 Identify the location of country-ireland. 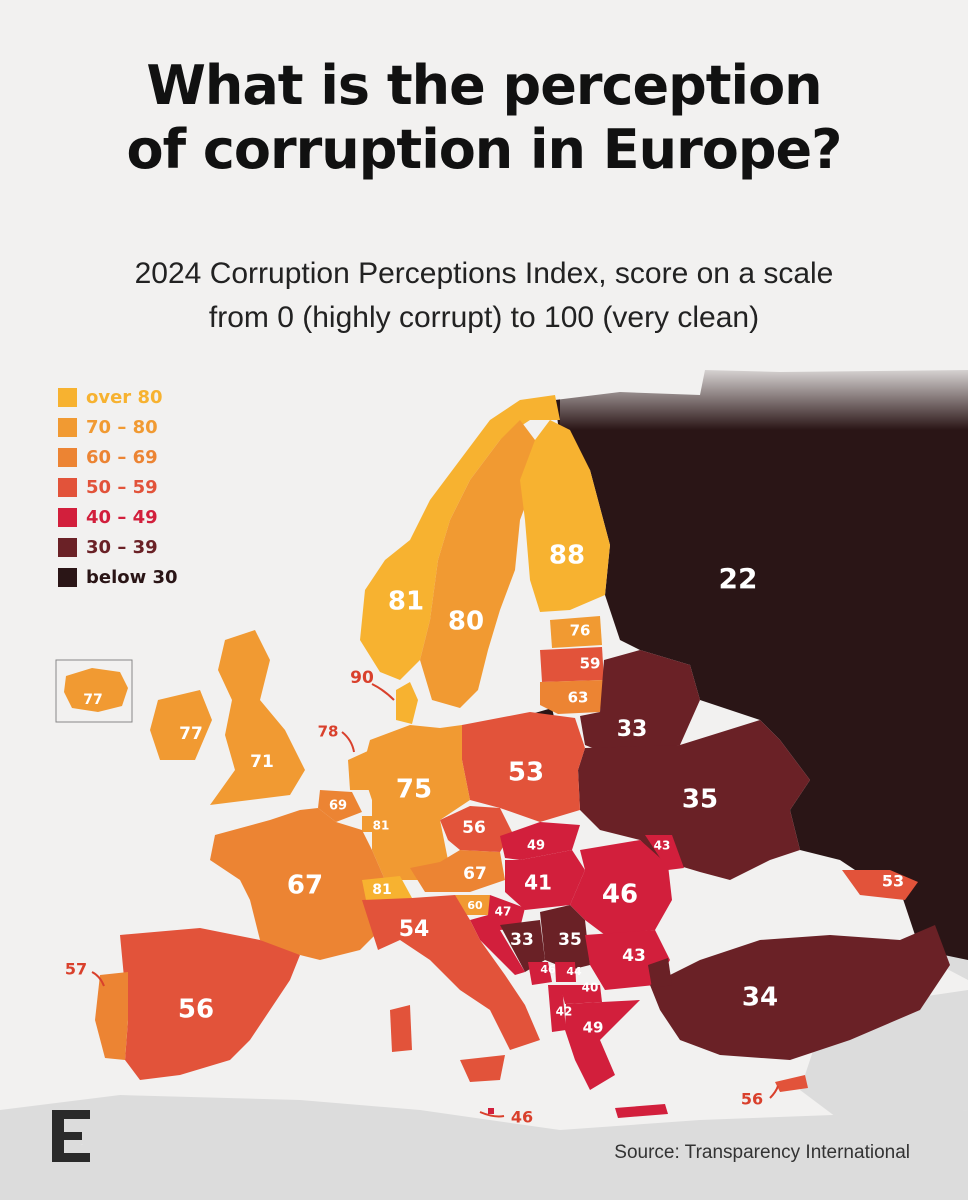
(181, 725).